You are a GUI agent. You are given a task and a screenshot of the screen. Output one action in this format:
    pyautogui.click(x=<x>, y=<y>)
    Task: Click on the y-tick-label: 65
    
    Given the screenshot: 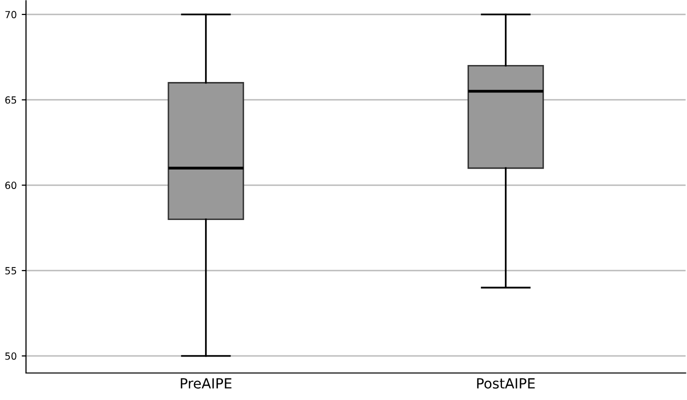 What is the action you would take?
    pyautogui.click(x=10, y=100)
    